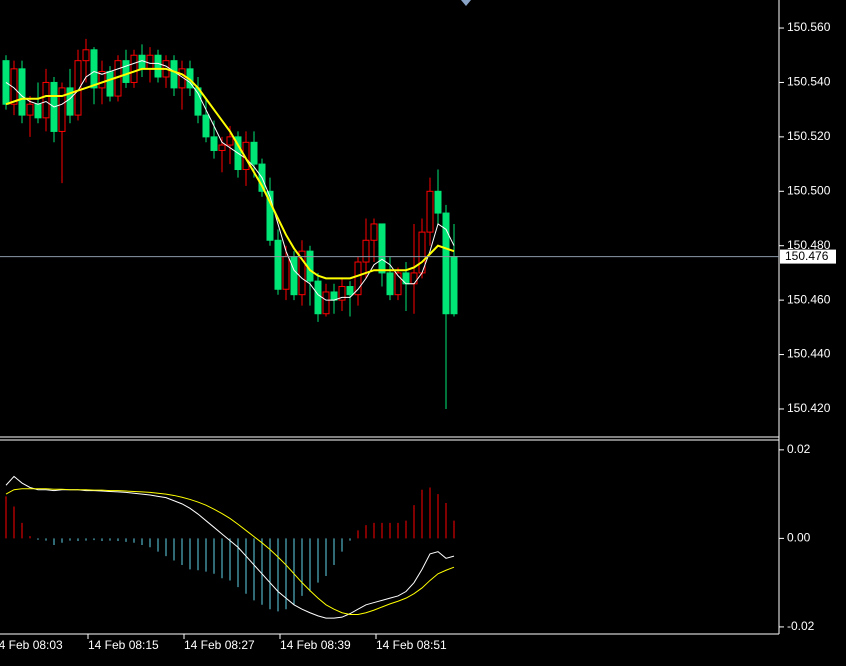 This screenshot has width=846, height=666. I want to click on y-tick-label: 150.540, so click(809, 82).